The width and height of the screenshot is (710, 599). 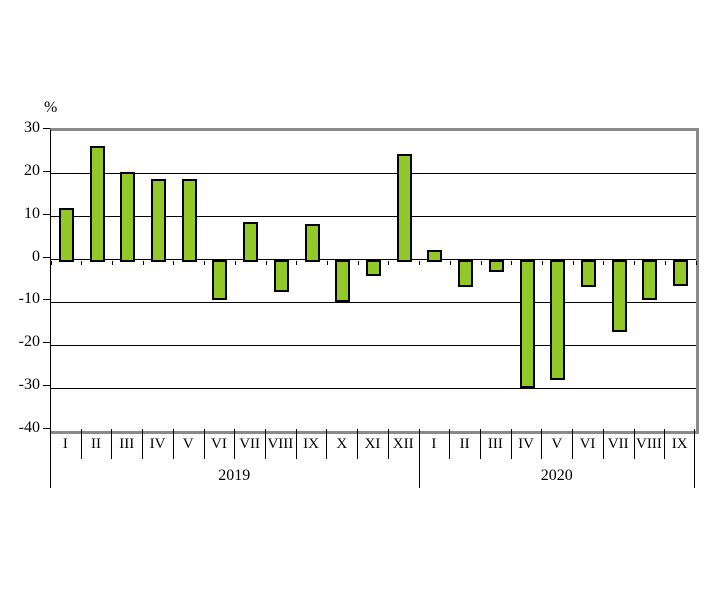 I want to click on bar-IX, so click(x=681, y=272).